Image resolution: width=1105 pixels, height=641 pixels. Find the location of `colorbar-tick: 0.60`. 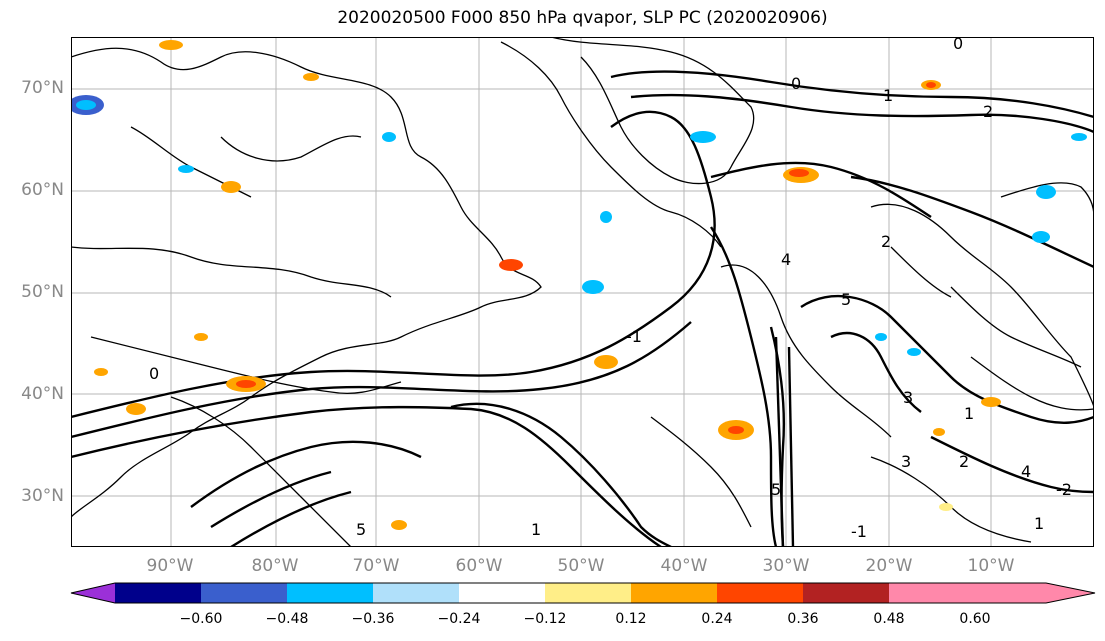

colorbar-tick: 0.60 is located at coordinates (975, 619).